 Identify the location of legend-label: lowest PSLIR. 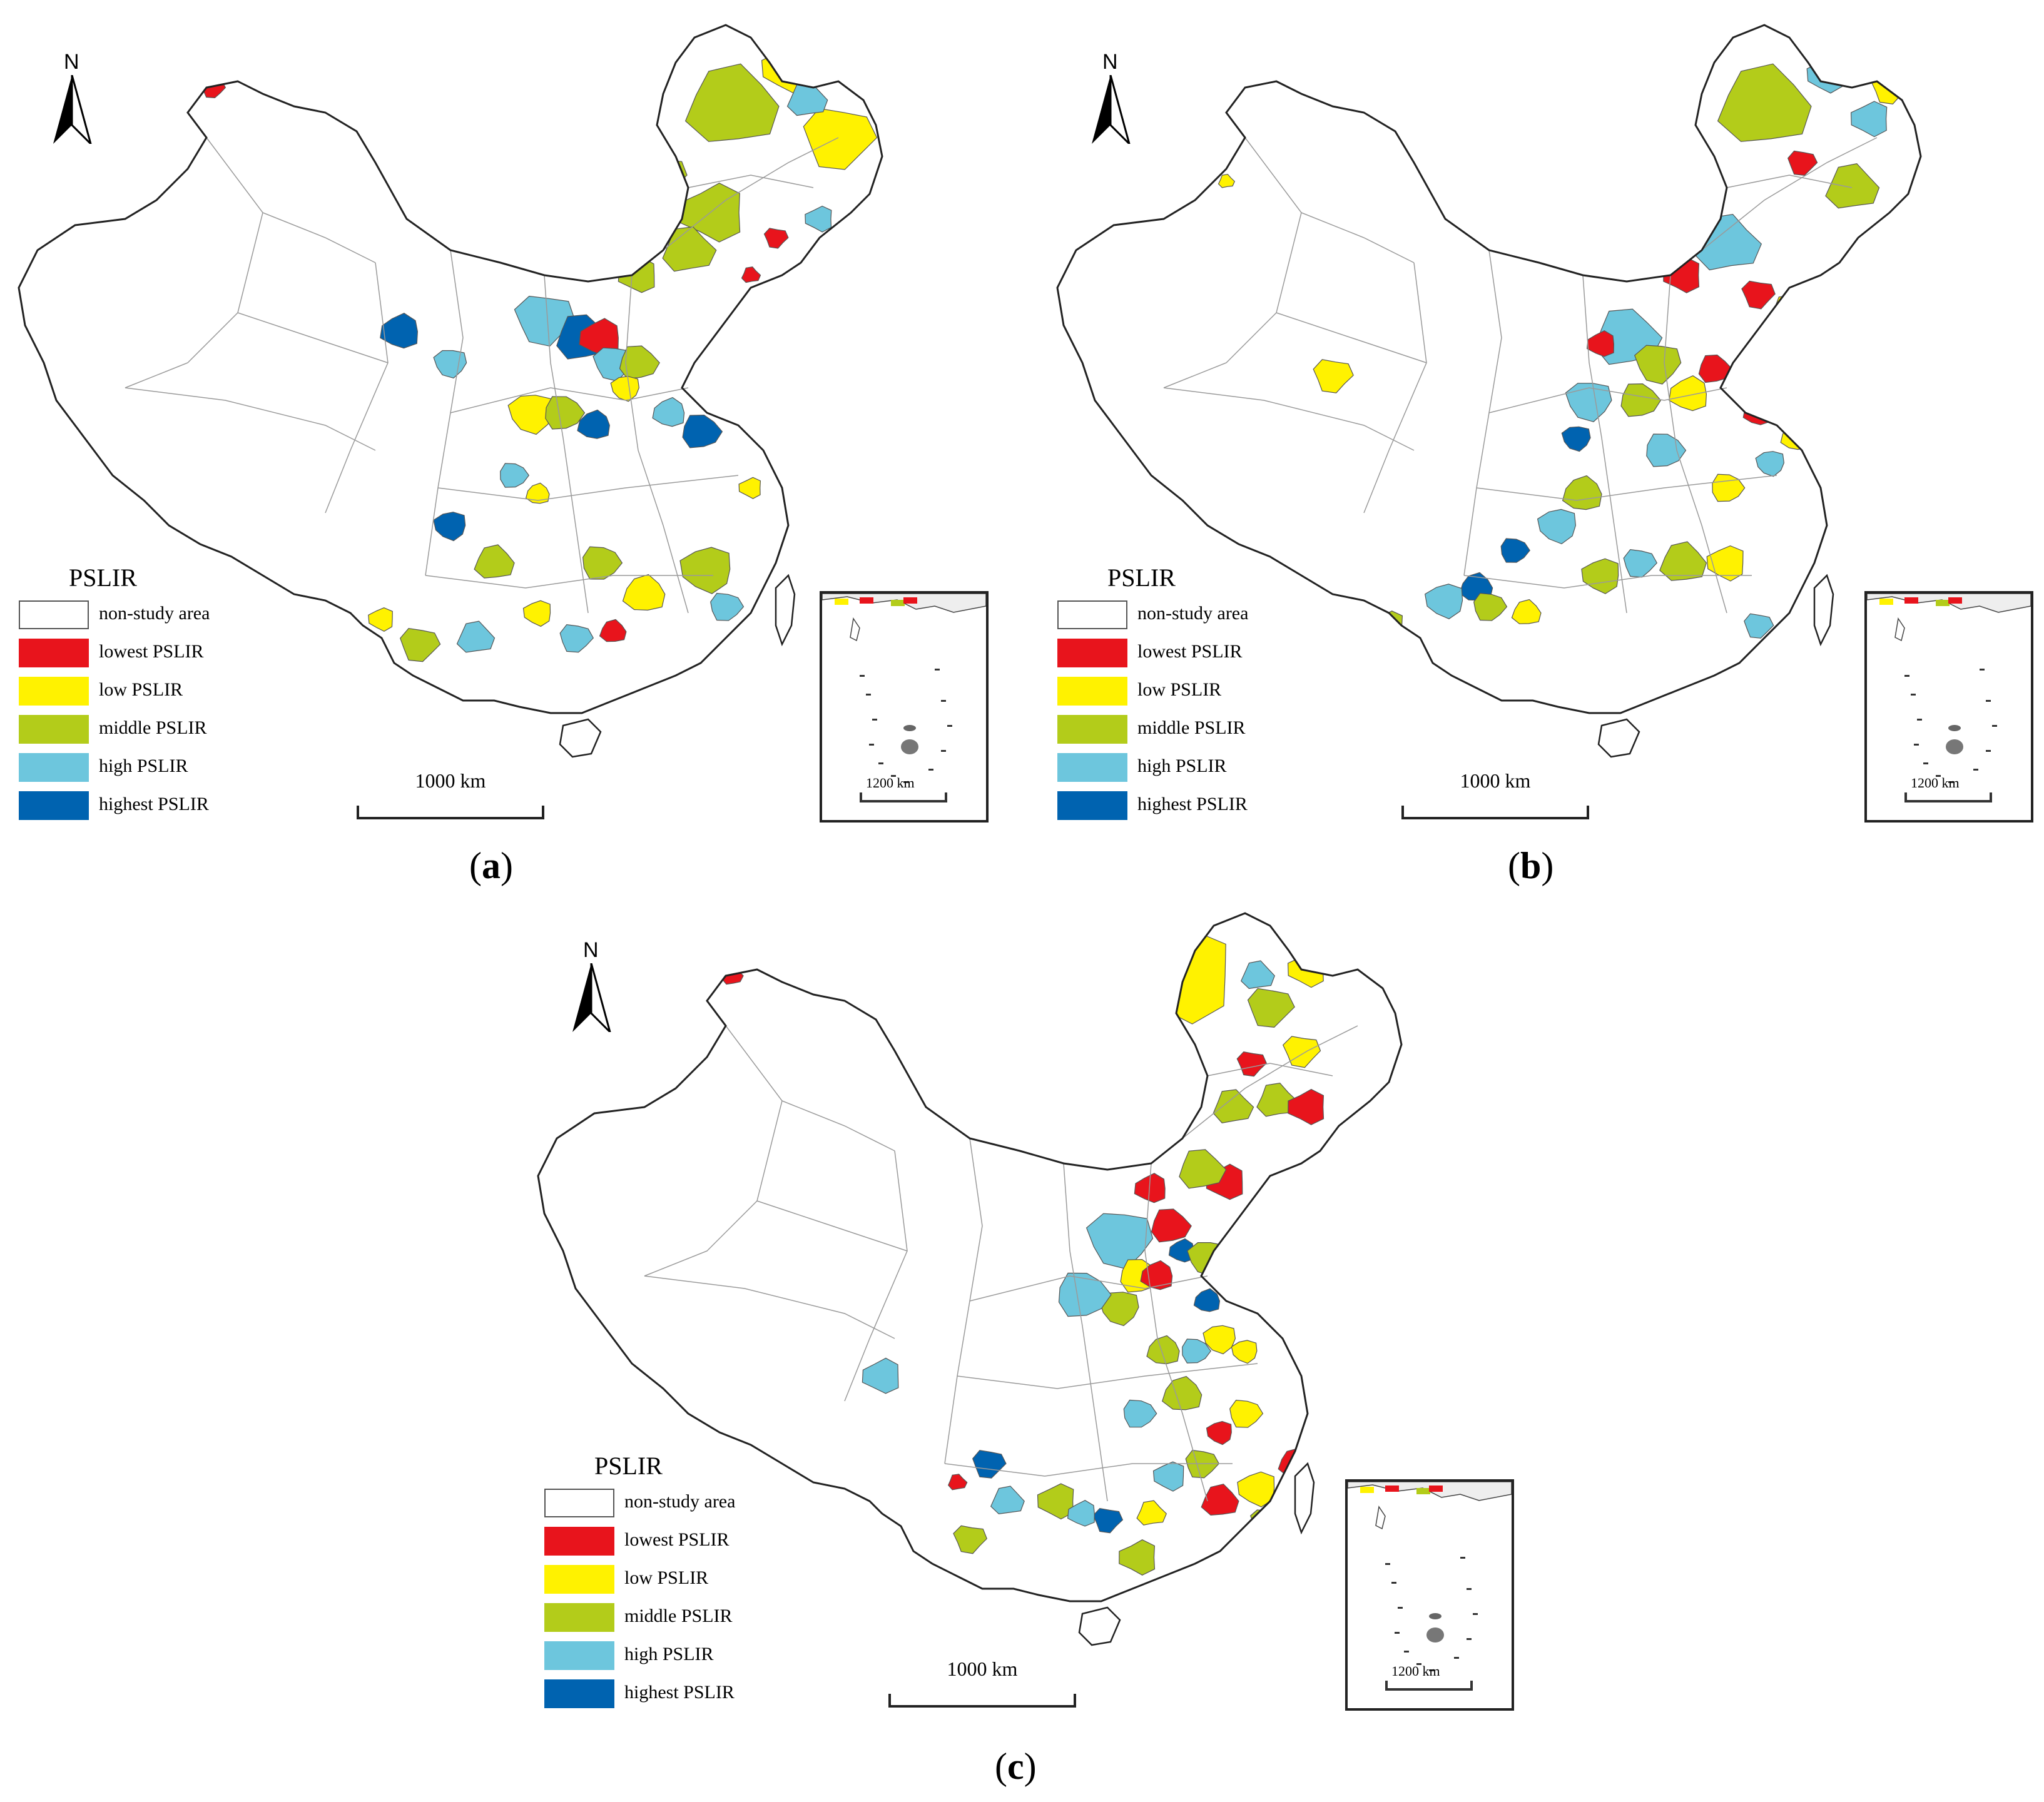
(677, 1539).